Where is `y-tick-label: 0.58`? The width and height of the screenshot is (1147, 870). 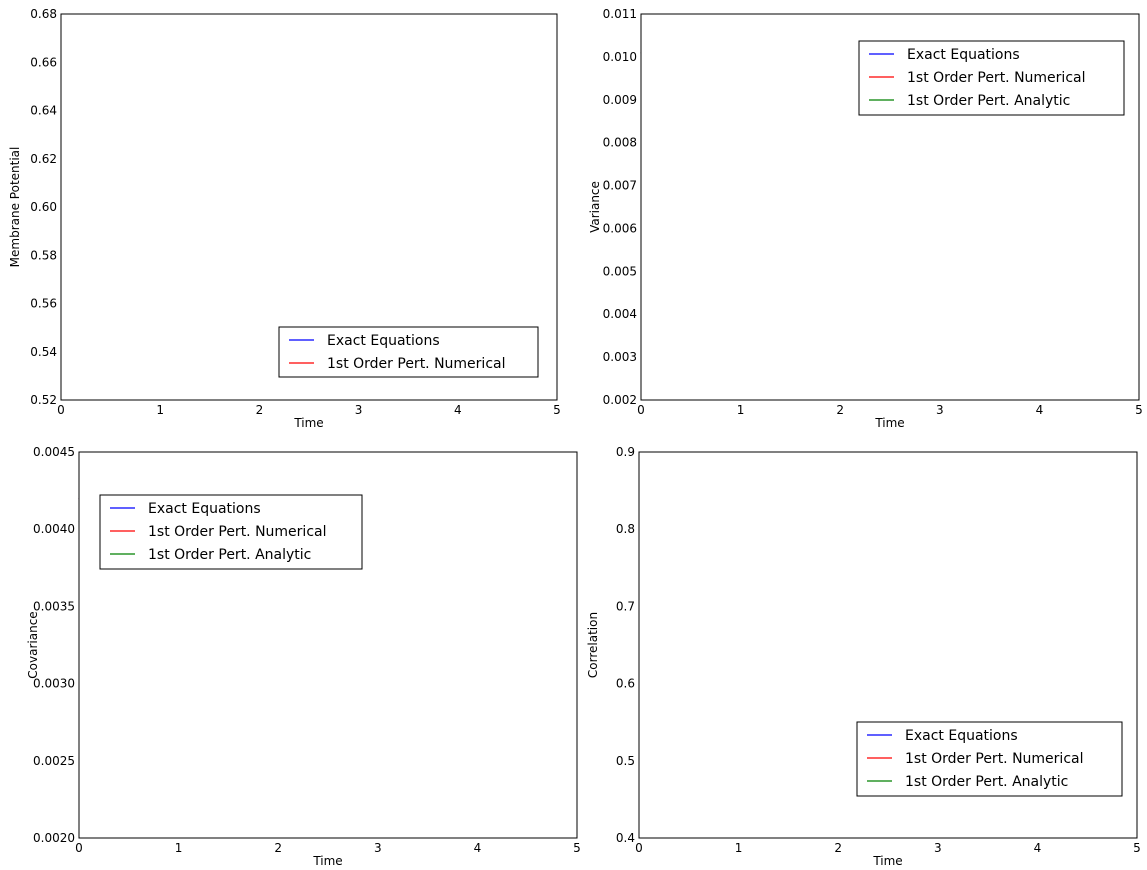
y-tick-label: 0.58 is located at coordinates (43, 255).